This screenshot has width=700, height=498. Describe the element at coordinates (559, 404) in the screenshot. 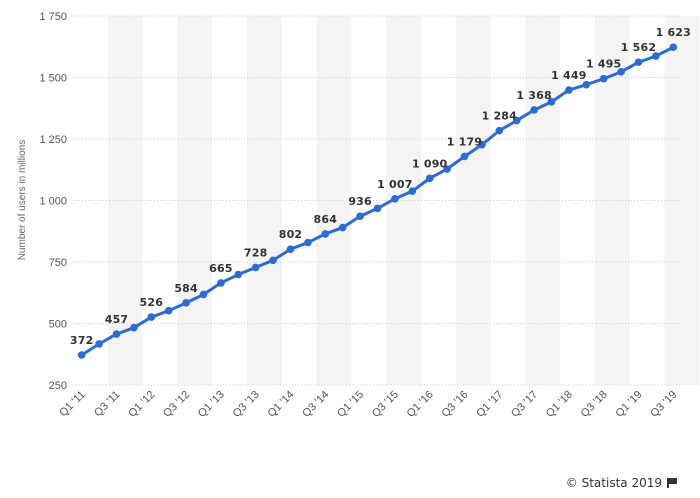

I see `x-tick-label: Q1 '18` at that location.